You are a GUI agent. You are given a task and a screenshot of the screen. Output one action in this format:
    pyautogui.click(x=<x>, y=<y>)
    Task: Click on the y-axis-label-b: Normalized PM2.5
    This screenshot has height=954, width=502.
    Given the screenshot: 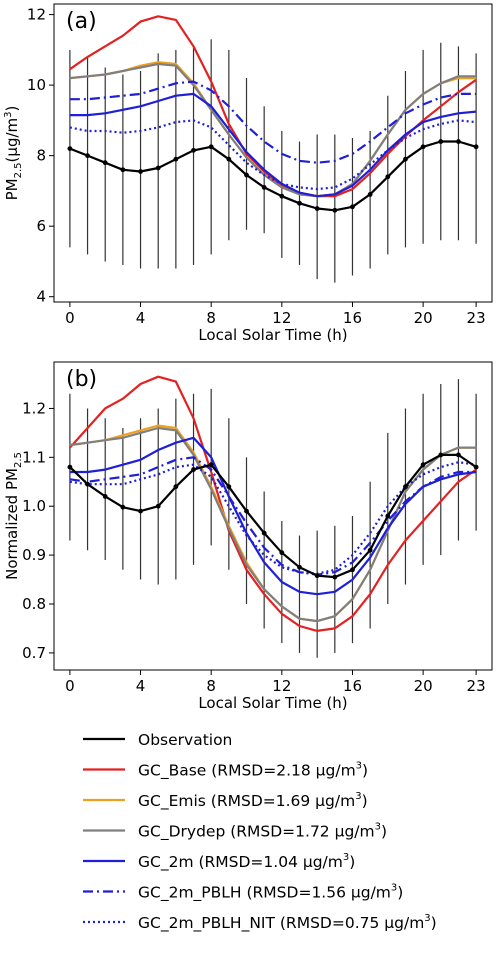 What is the action you would take?
    pyautogui.click(x=13, y=516)
    